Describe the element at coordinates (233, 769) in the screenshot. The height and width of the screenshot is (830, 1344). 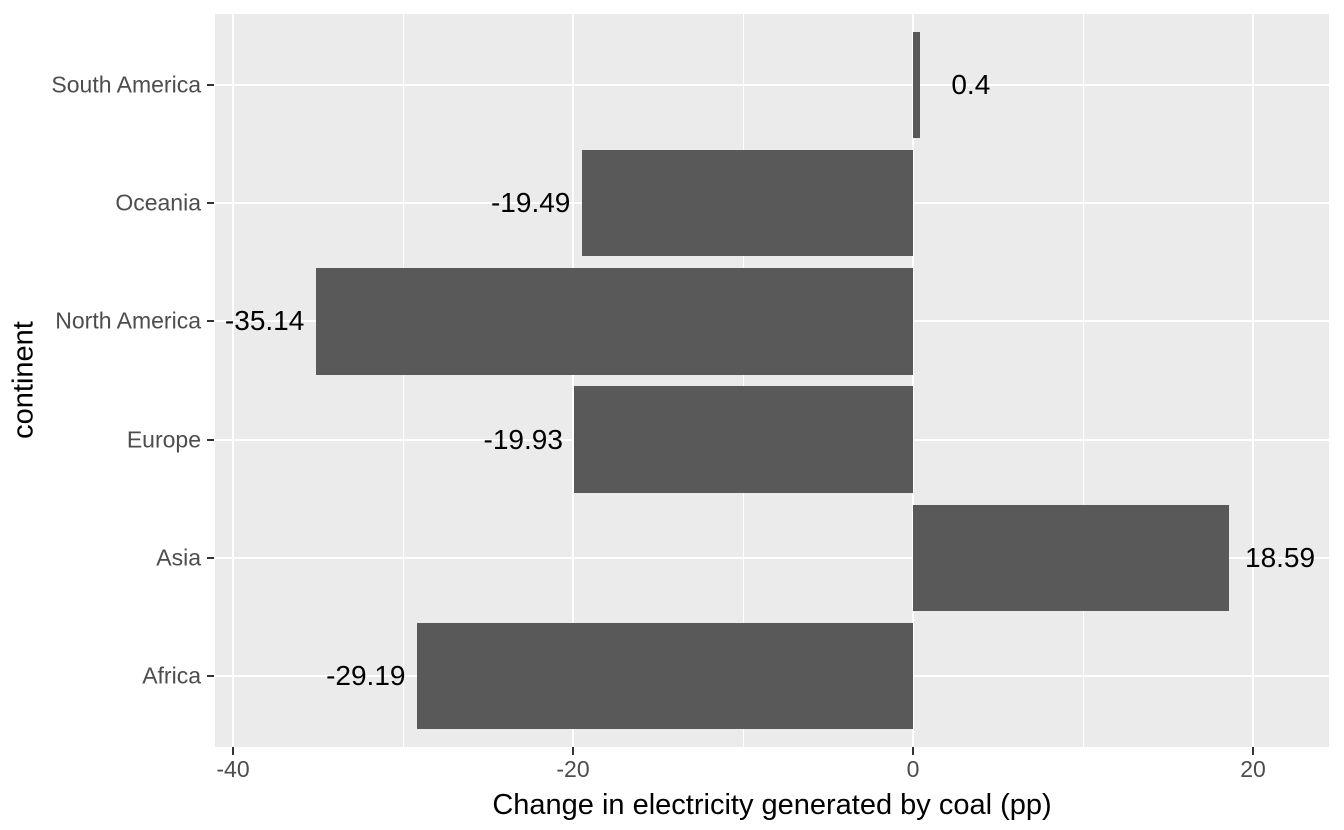
I see `x-tick-label: -40` at that location.